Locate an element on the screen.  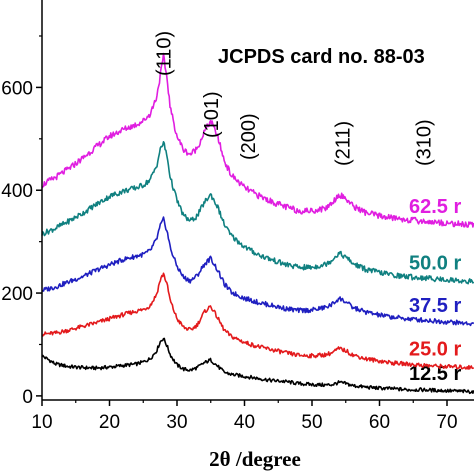
x-axis-title: 2θ /degree is located at coordinates (255, 459).